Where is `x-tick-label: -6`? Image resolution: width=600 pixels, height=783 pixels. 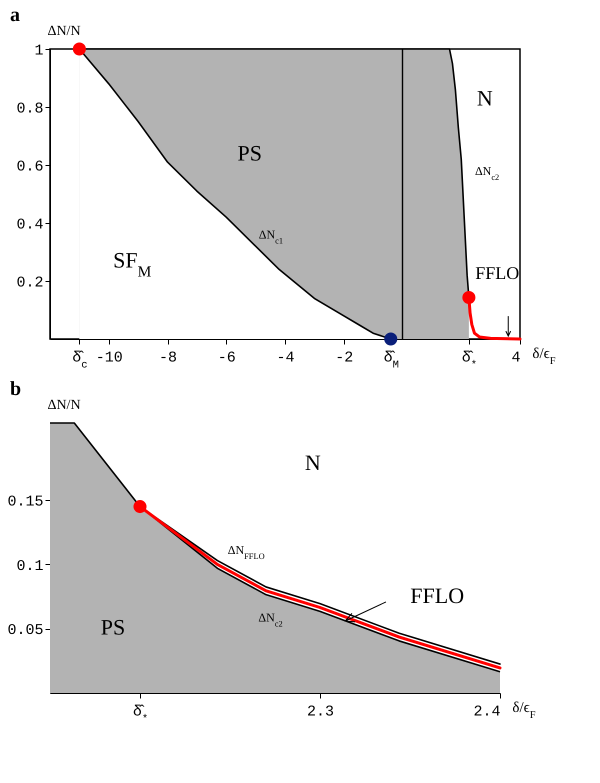
x-tick-label: -6 is located at coordinates (227, 358).